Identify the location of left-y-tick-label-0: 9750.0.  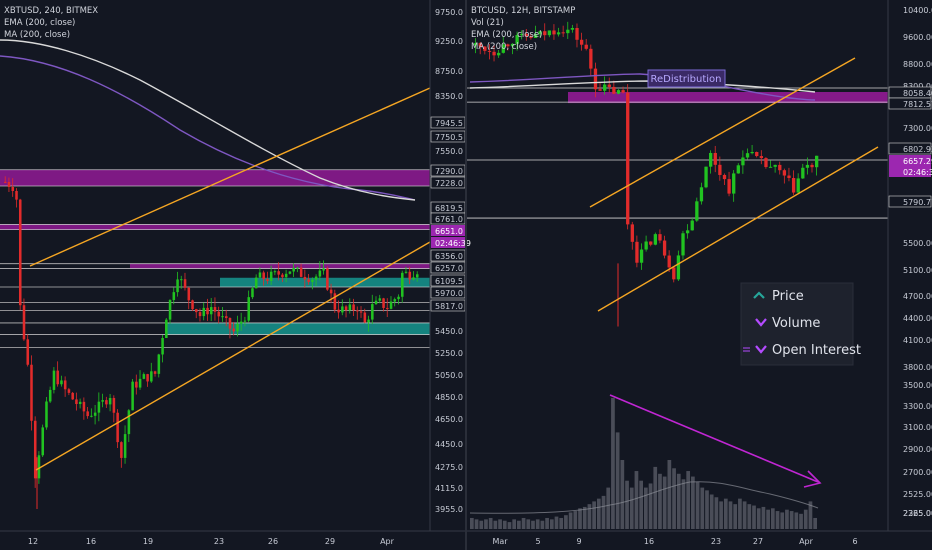
(449, 12).